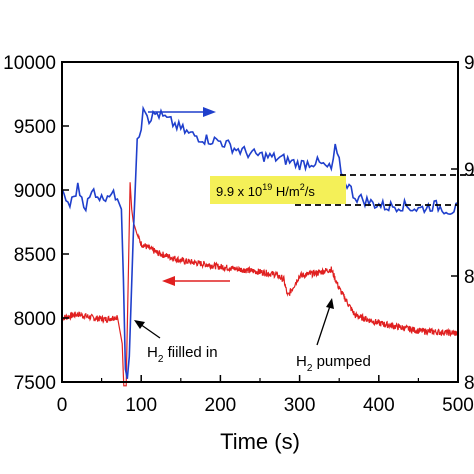 Image resolution: width=474 pixels, height=474 pixels. Describe the element at coordinates (458, 405) in the screenshot. I see `x-tick-label: 500` at that location.